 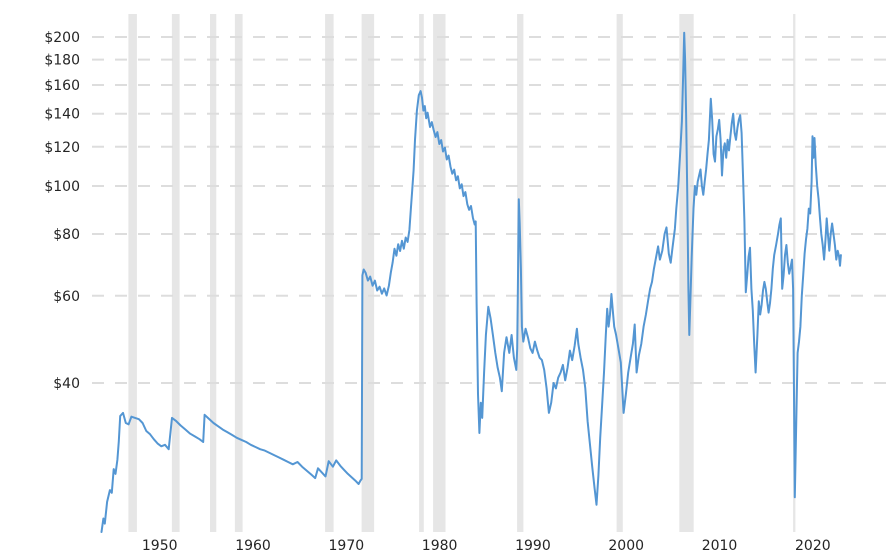 What do you see at coordinates (62, 61) in the screenshot?
I see `y-tick-label: $180` at bounding box center [62, 61].